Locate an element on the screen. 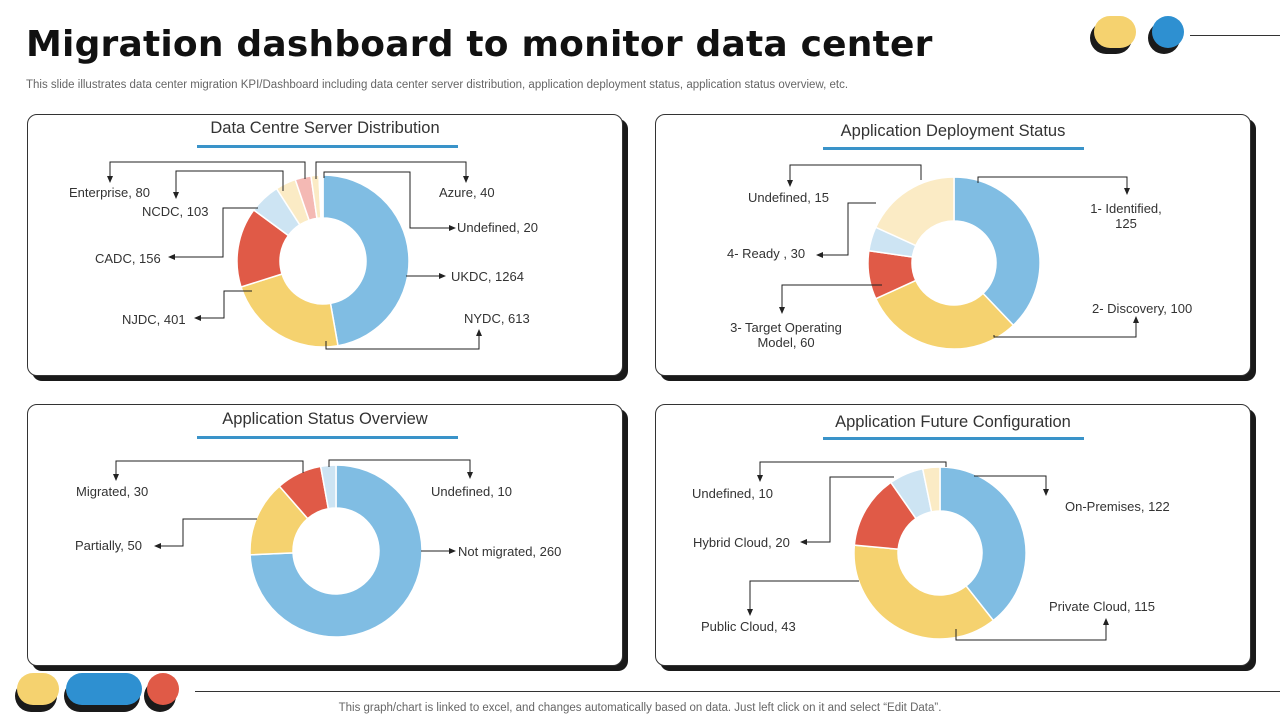 The image size is (1280, 720). label-enterprise: Enterprise, 80 is located at coordinates (109, 192).